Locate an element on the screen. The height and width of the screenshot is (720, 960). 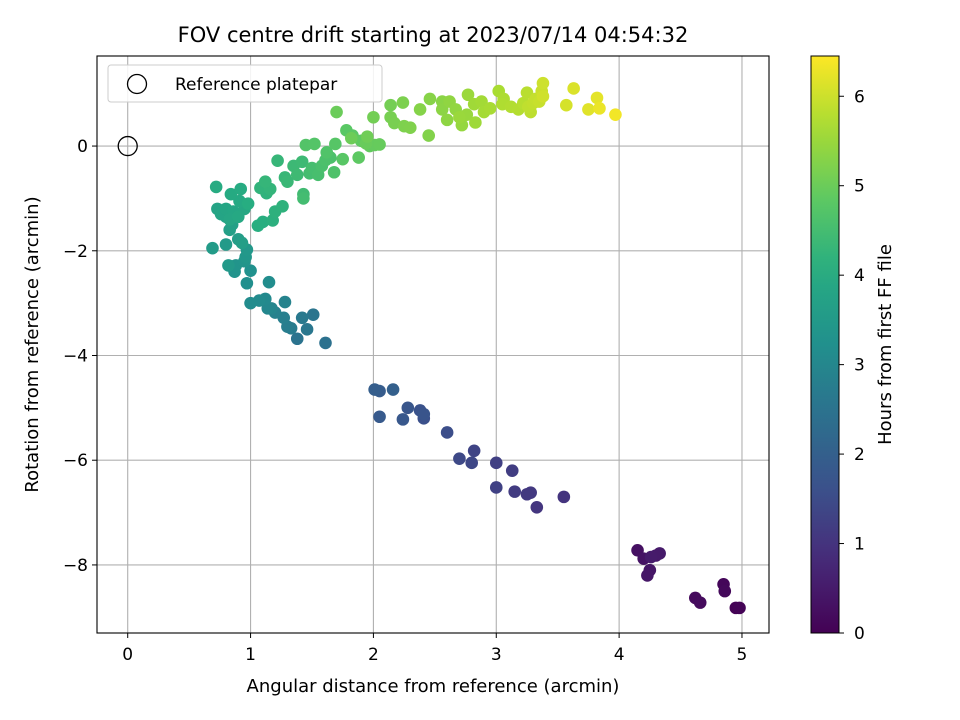
x-axis-label: Angular distance from reference (arcmin) is located at coordinates (433, 686).